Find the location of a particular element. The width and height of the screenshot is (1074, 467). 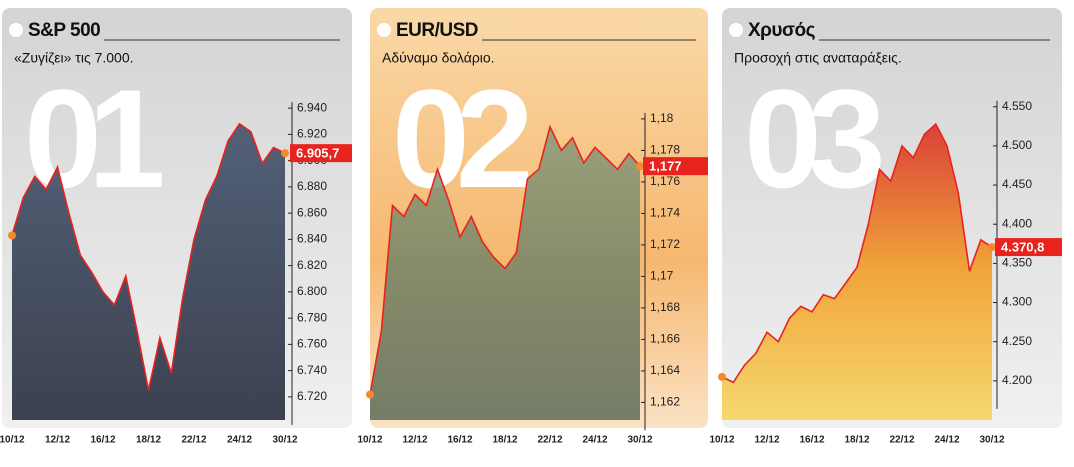

y-tick-label: 1,162 is located at coordinates (665, 402).